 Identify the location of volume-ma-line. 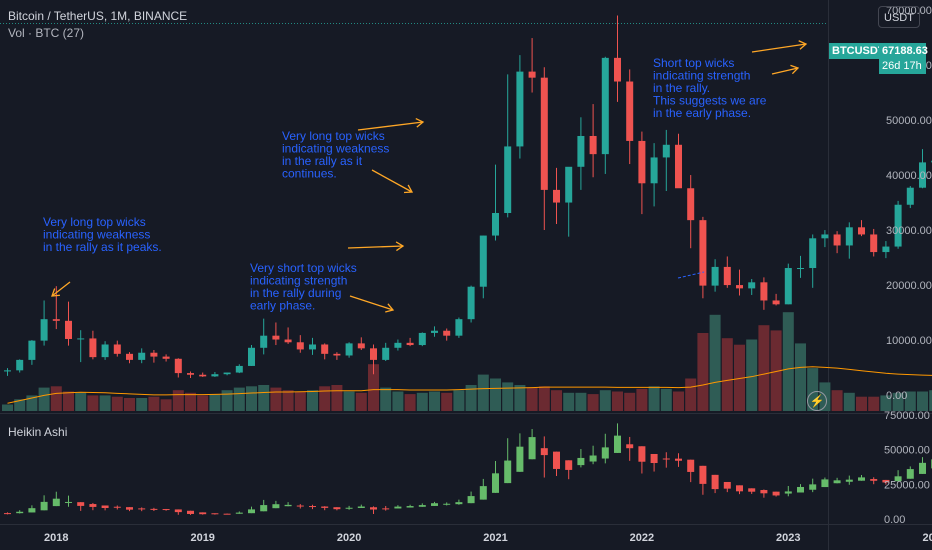
(469, 385).